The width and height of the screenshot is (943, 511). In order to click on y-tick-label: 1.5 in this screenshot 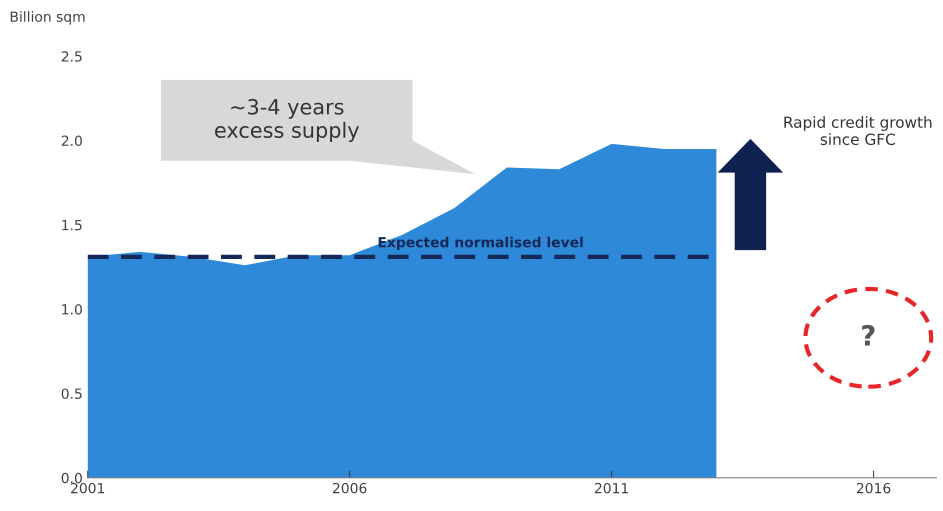, I will do `click(72, 225)`.